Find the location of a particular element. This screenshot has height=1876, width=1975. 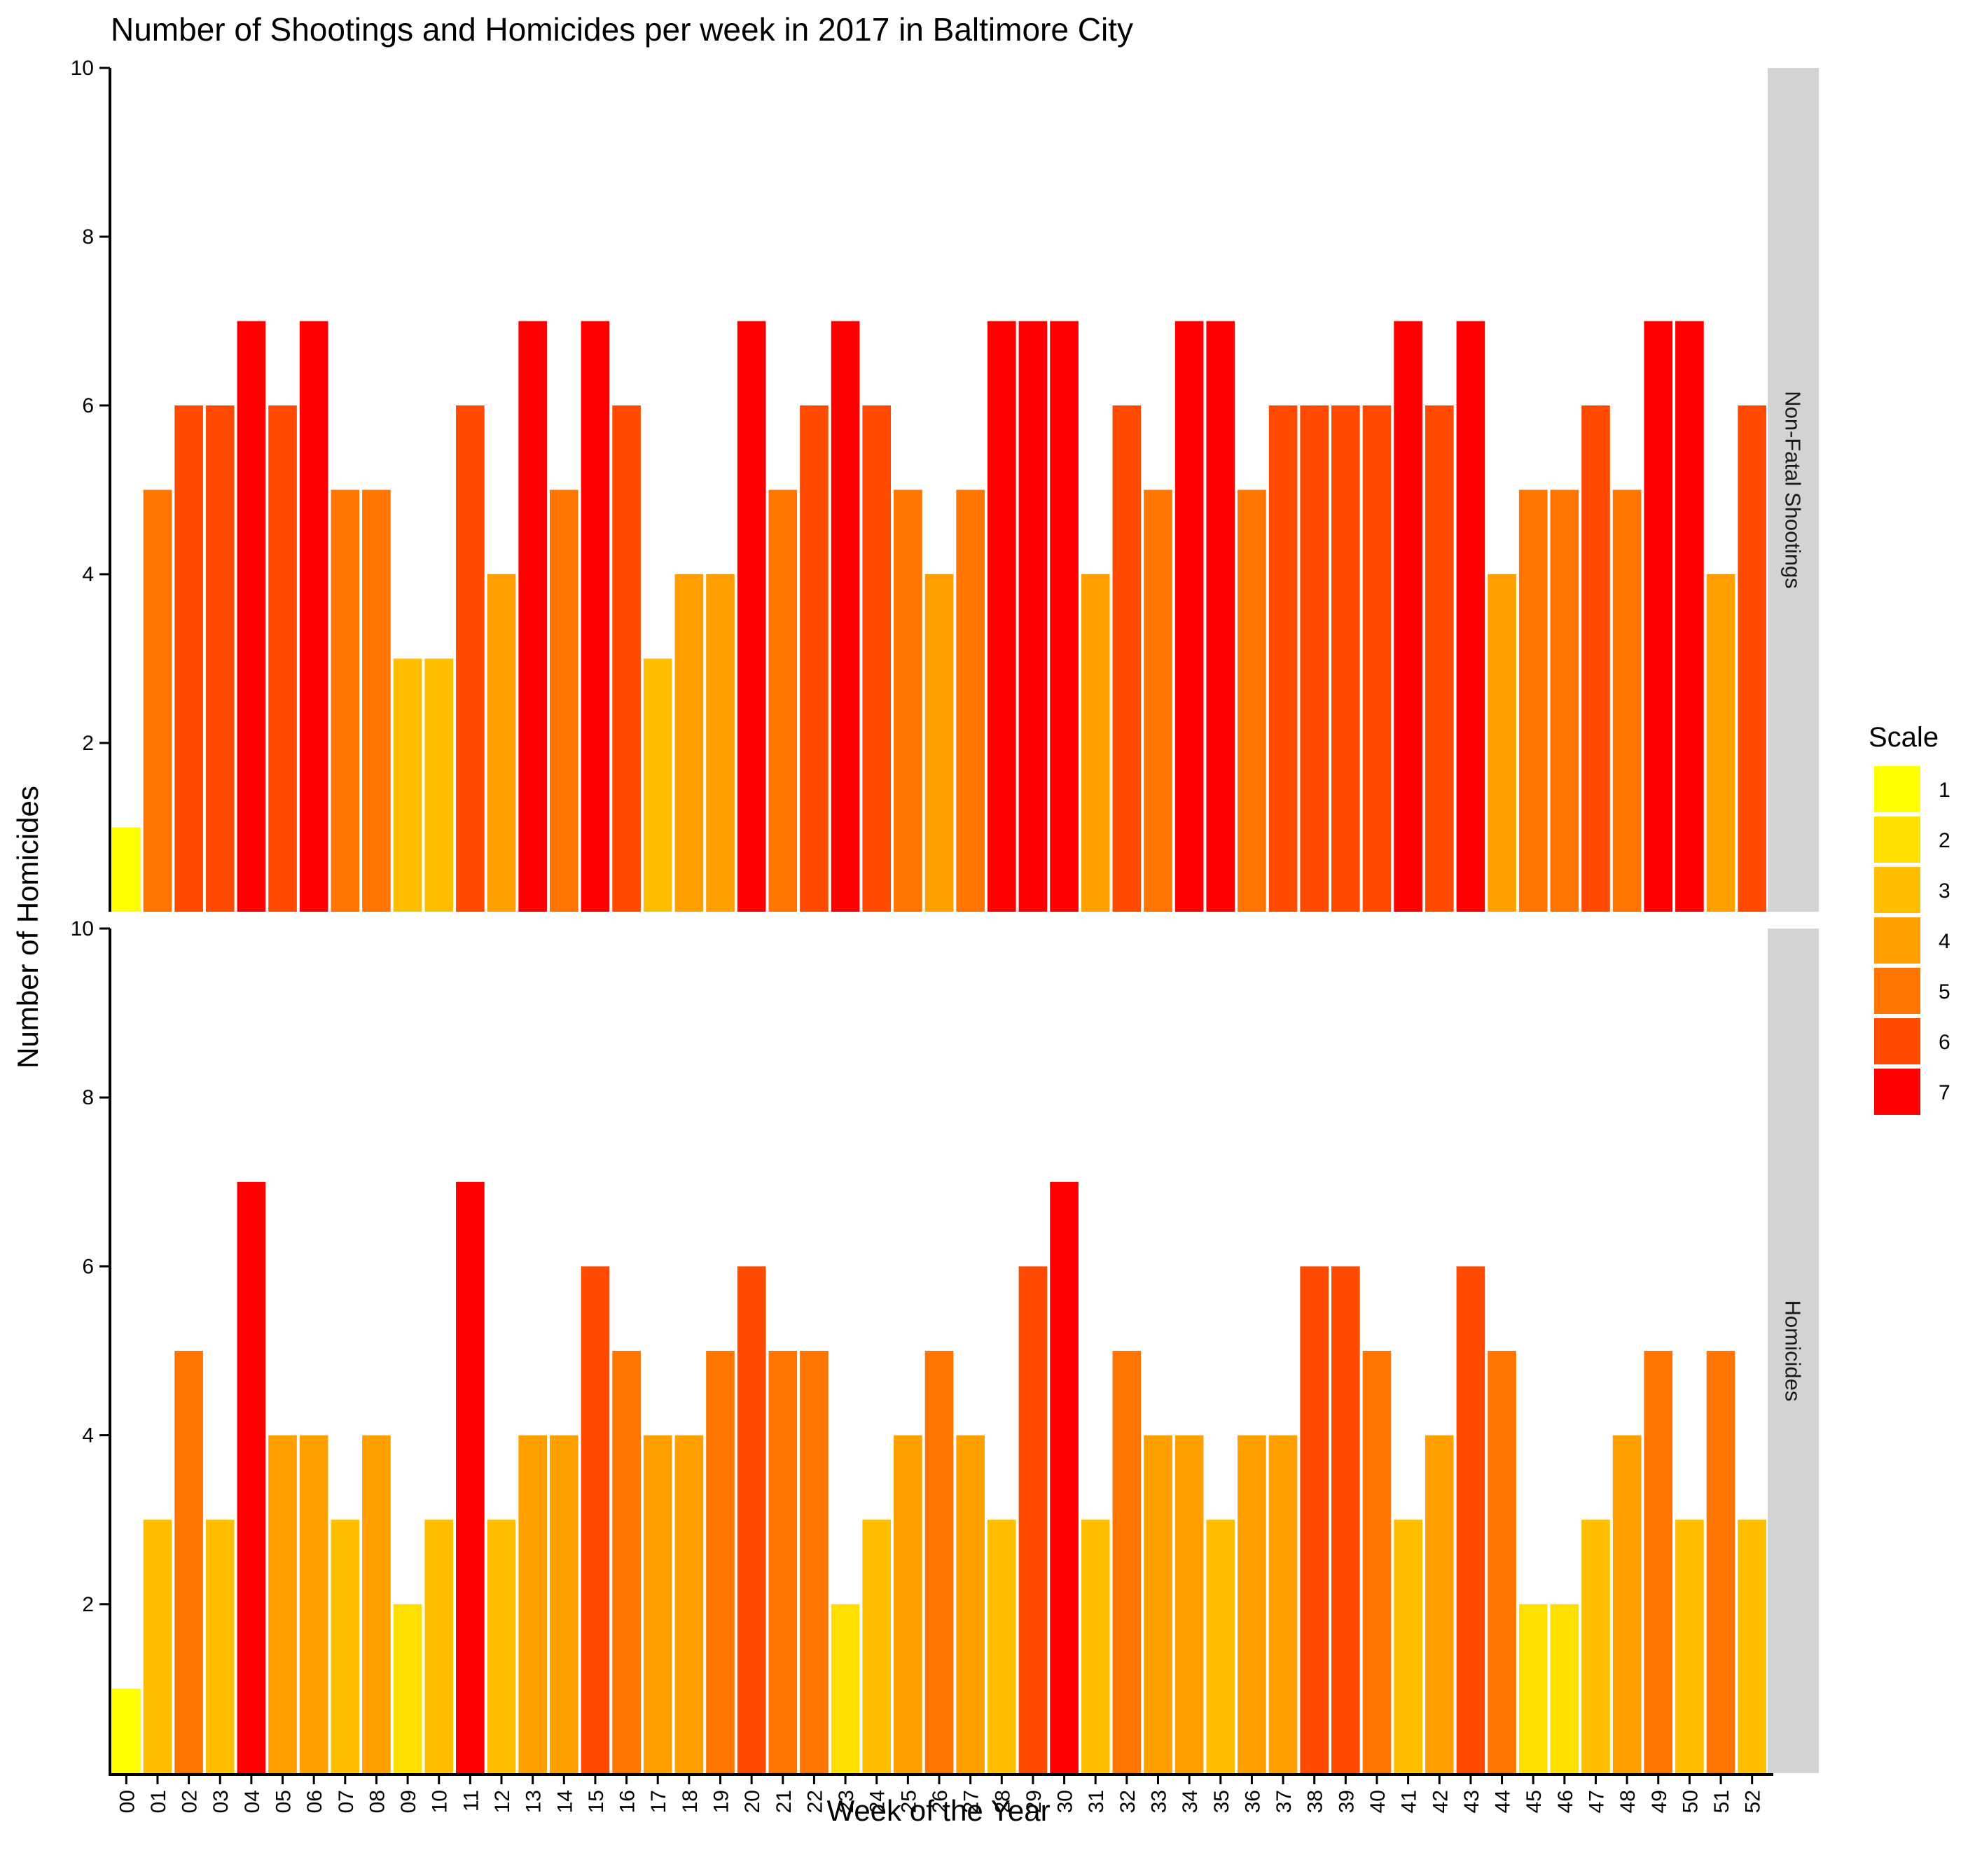

x-tick-label-07: 07 is located at coordinates (347, 1801).